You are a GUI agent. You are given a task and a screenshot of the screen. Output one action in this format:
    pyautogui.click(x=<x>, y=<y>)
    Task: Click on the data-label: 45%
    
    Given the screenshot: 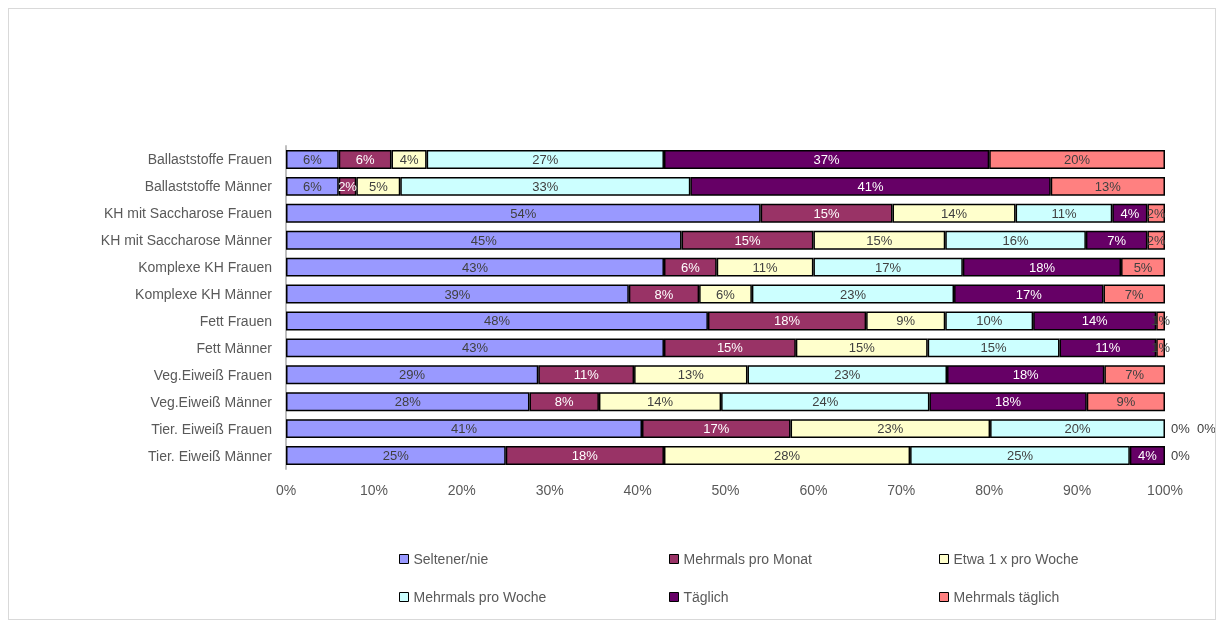 What is the action you would take?
    pyautogui.click(x=484, y=240)
    